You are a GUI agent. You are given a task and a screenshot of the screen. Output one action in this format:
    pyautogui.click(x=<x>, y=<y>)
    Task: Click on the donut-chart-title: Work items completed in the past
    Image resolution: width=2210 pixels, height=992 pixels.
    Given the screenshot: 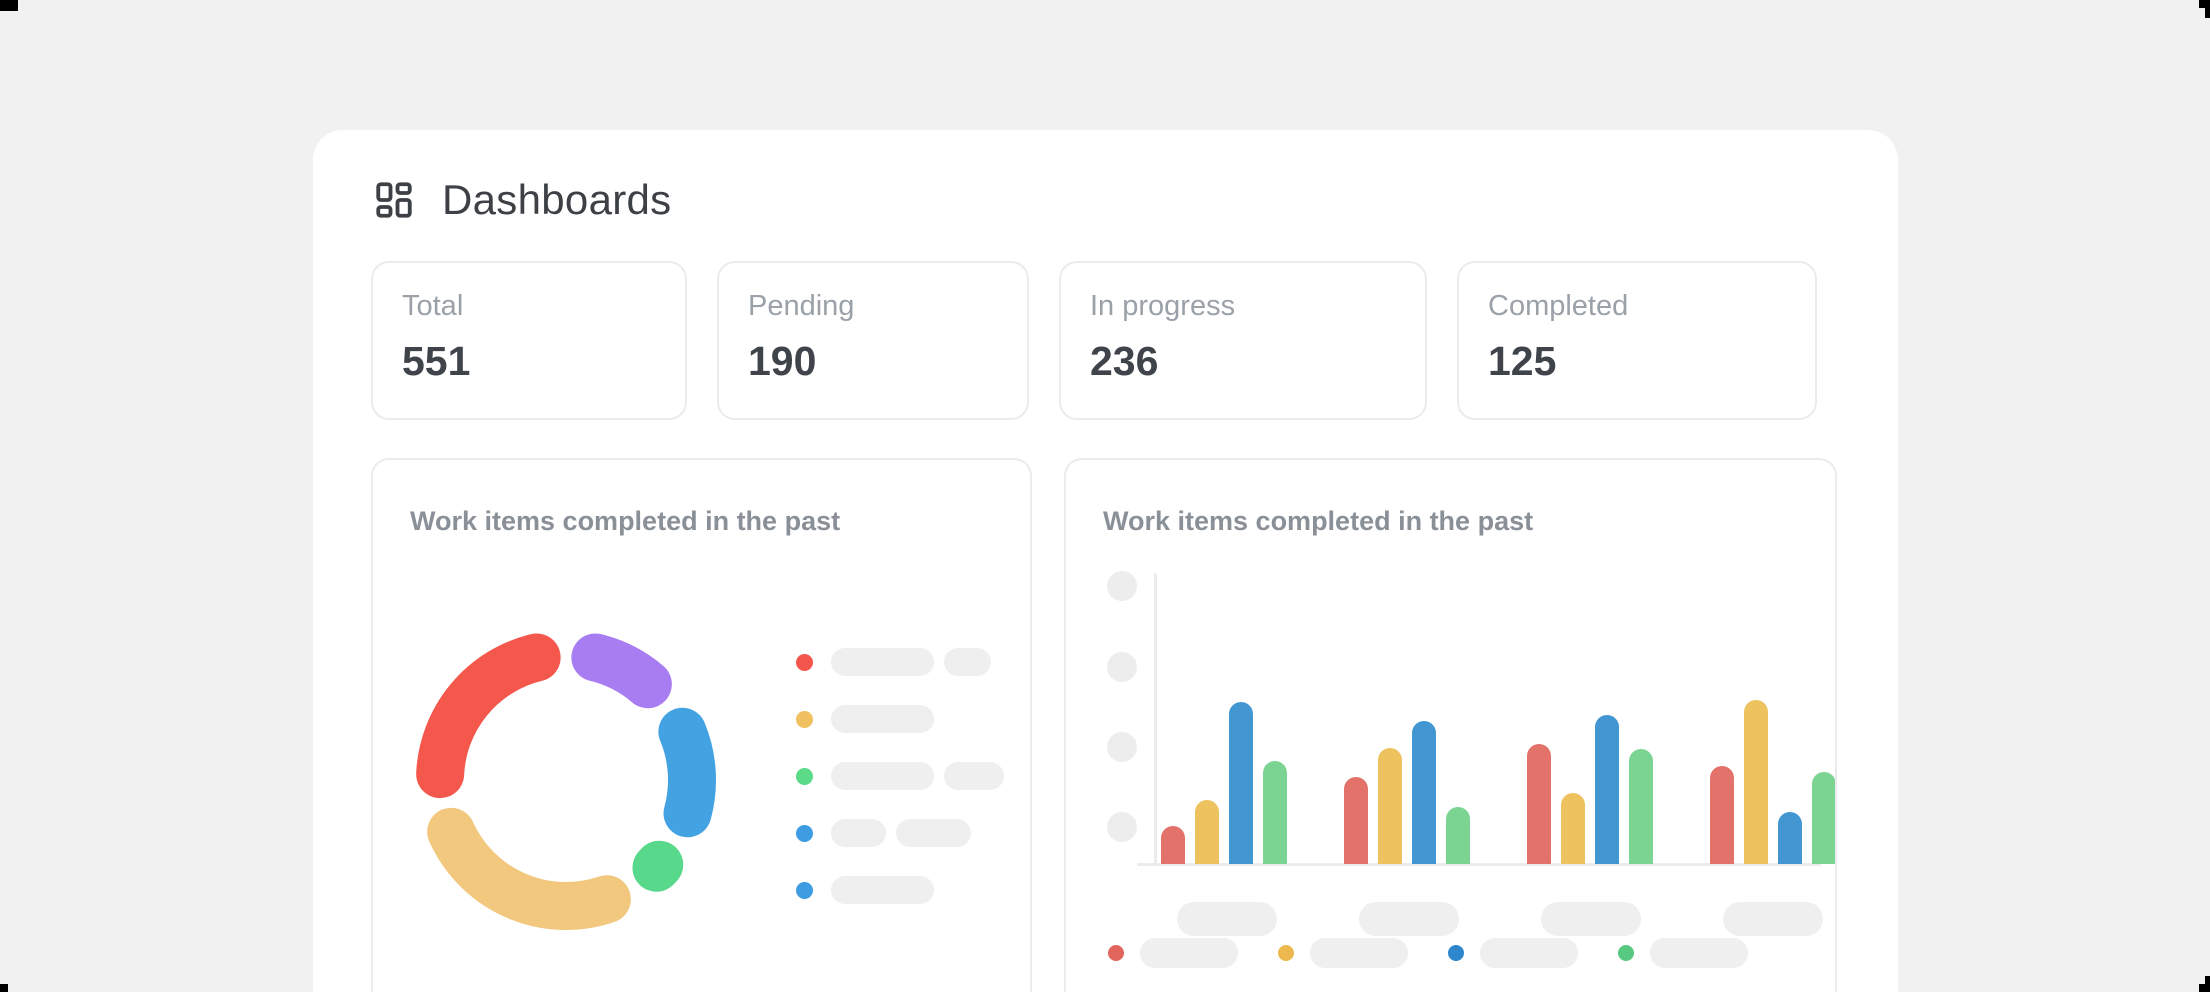 What is the action you would take?
    pyautogui.click(x=625, y=521)
    